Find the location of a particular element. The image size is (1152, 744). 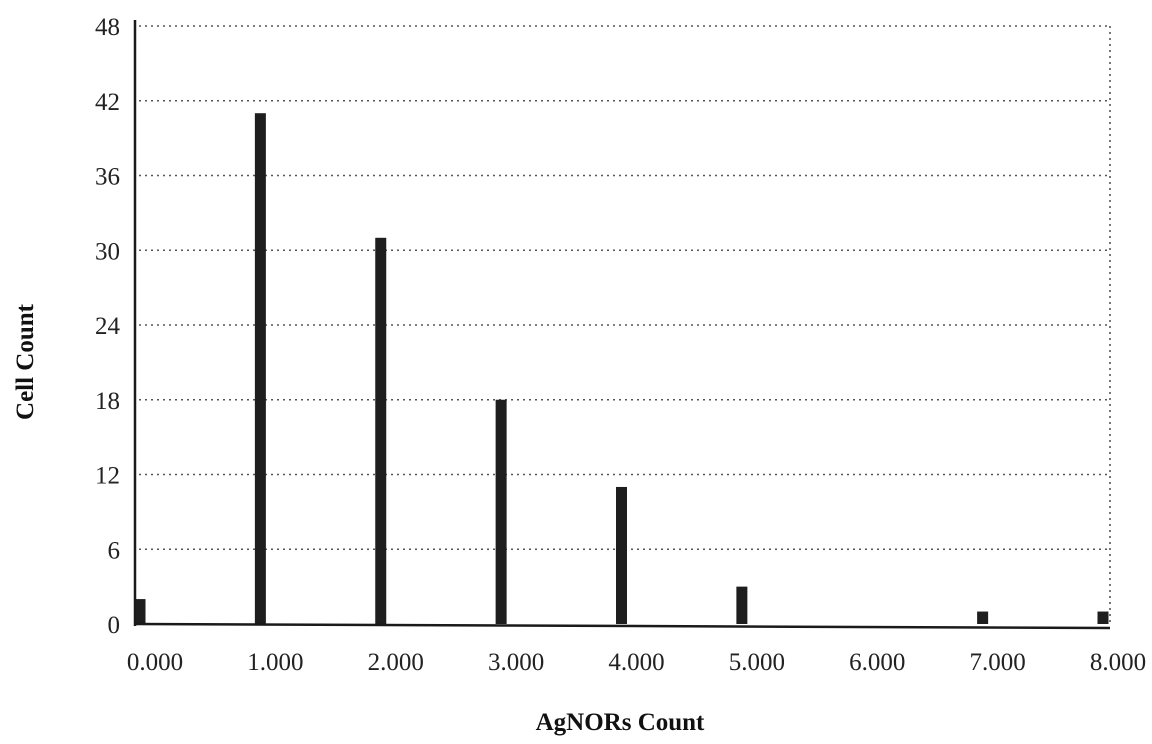

y-tick-label: 12 is located at coordinates (107, 476).